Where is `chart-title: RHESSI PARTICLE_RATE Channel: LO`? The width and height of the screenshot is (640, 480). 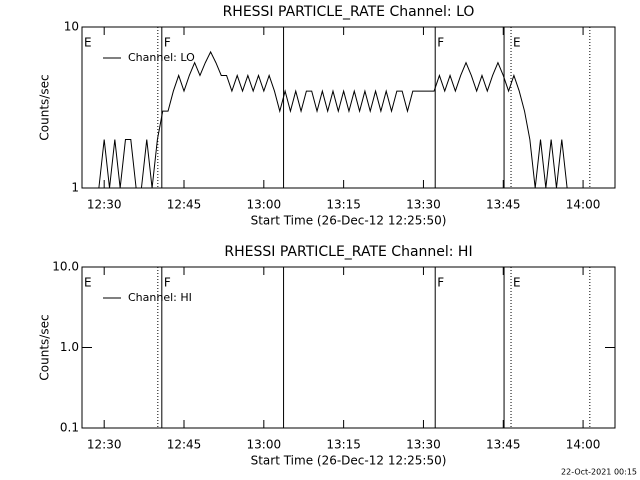 chart-title: RHESSI PARTICLE_RATE Channel: LO is located at coordinates (349, 12).